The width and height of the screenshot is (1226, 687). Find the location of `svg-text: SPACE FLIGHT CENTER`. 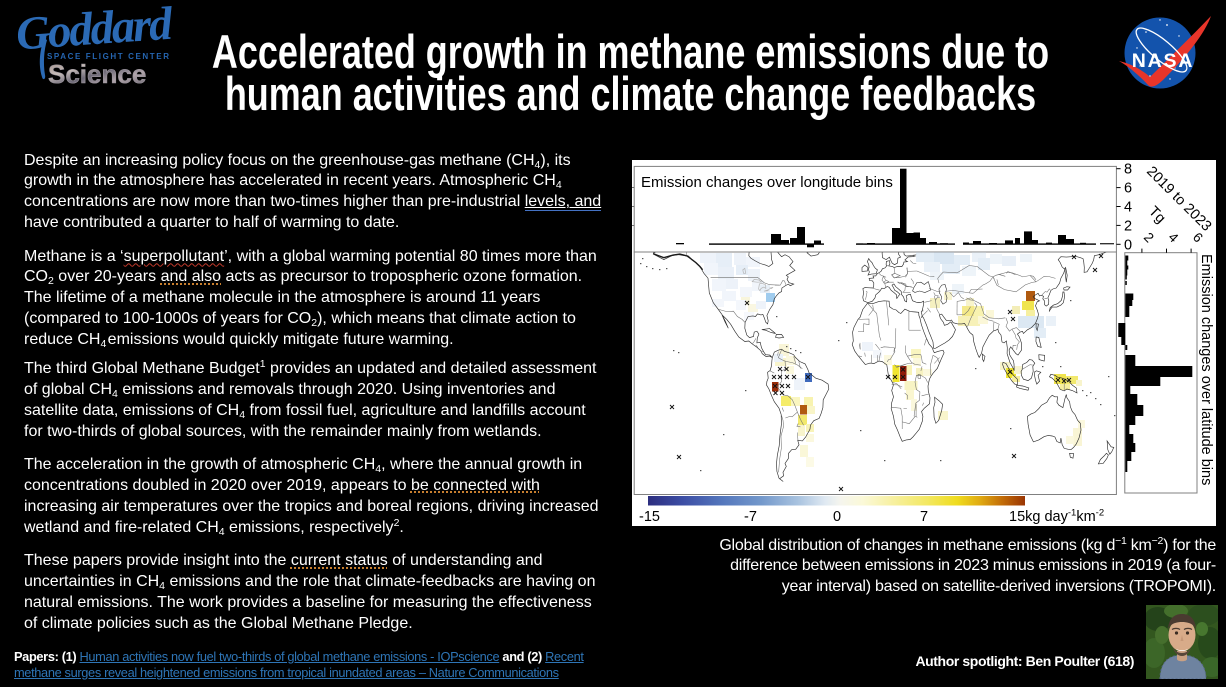

svg-text: SPACE FLIGHT CENTER is located at coordinates (109, 56).